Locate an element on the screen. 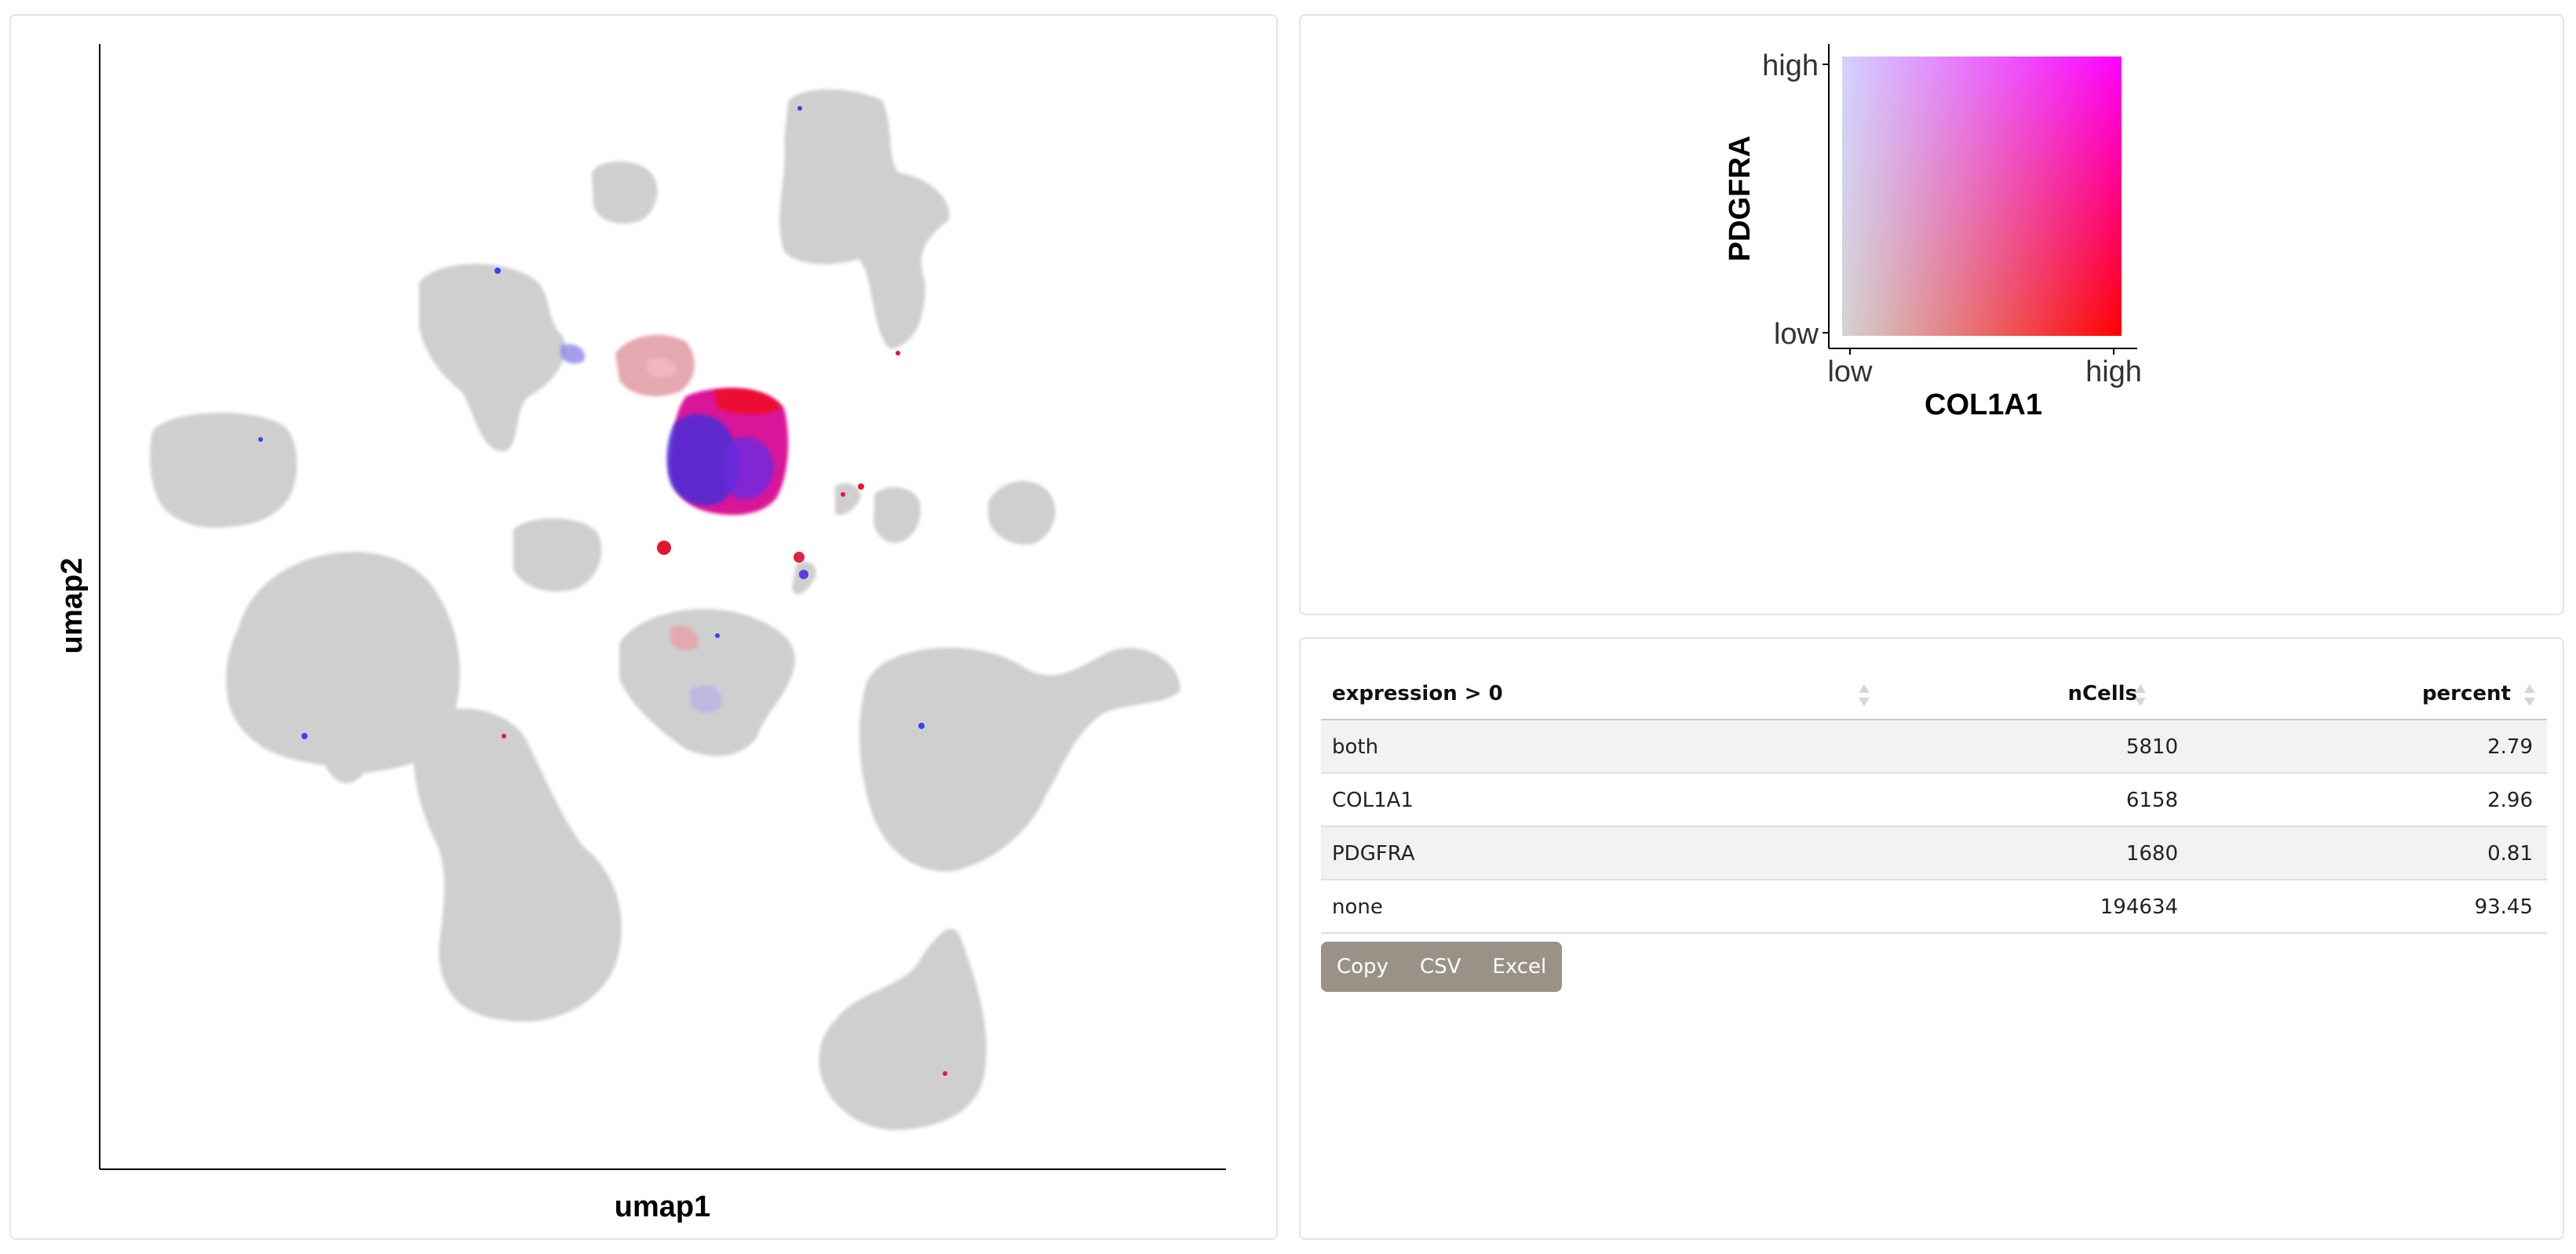  legend-x-low-label: low is located at coordinates (1850, 371).